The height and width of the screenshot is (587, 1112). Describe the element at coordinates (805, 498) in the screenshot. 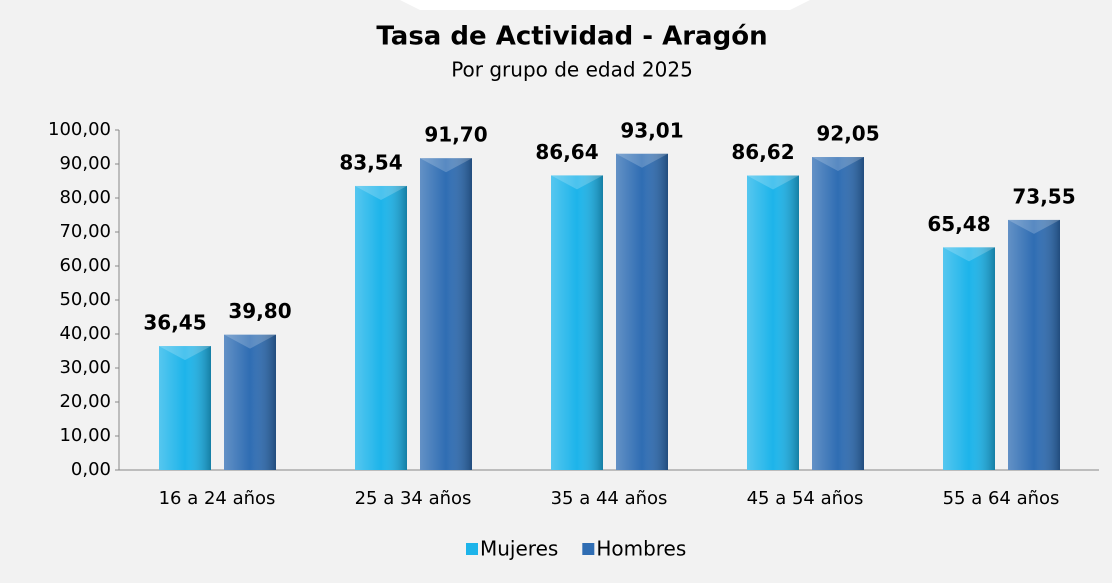

I see `x-tick-label: 45 a 54 años` at that location.